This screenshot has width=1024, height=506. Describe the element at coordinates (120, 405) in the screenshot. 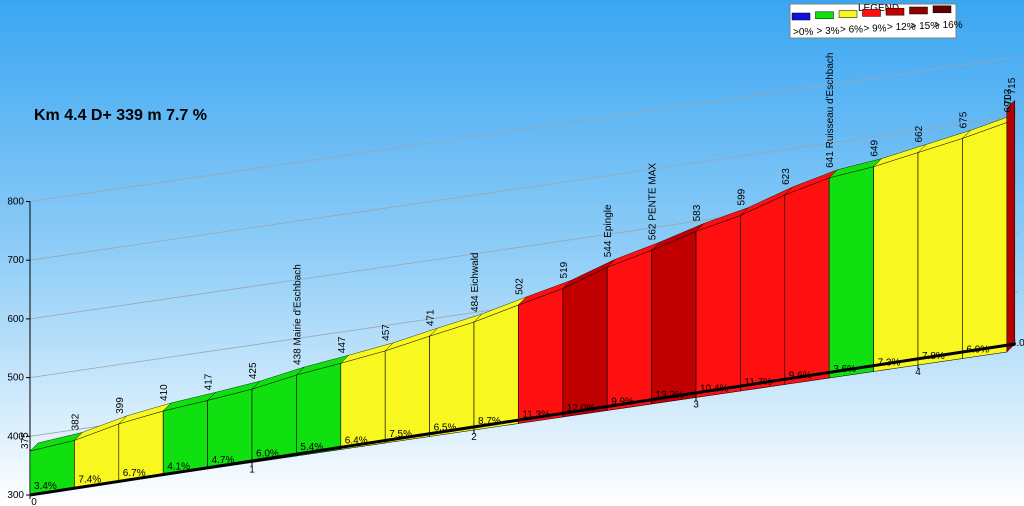

I see `altitude-label: 399` at that location.